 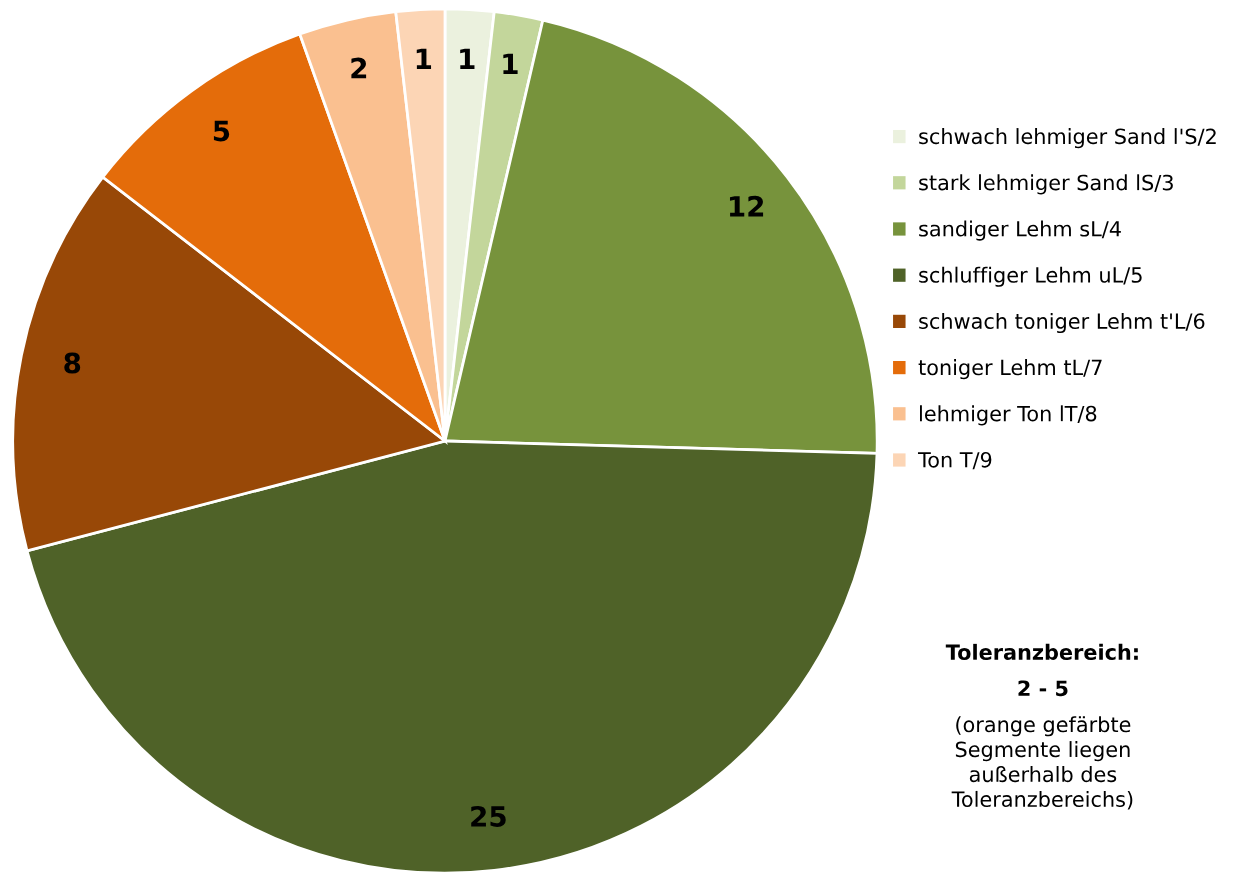 What do you see at coordinates (746, 206) in the screenshot?
I see `data-label: 12` at bounding box center [746, 206].